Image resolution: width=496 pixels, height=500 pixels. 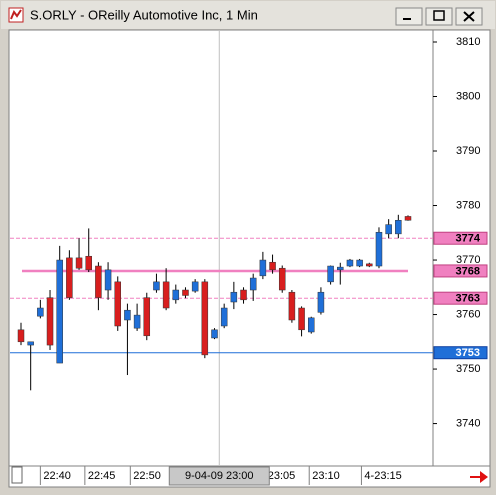 I want to click on maximize-button, so click(x=439, y=16).